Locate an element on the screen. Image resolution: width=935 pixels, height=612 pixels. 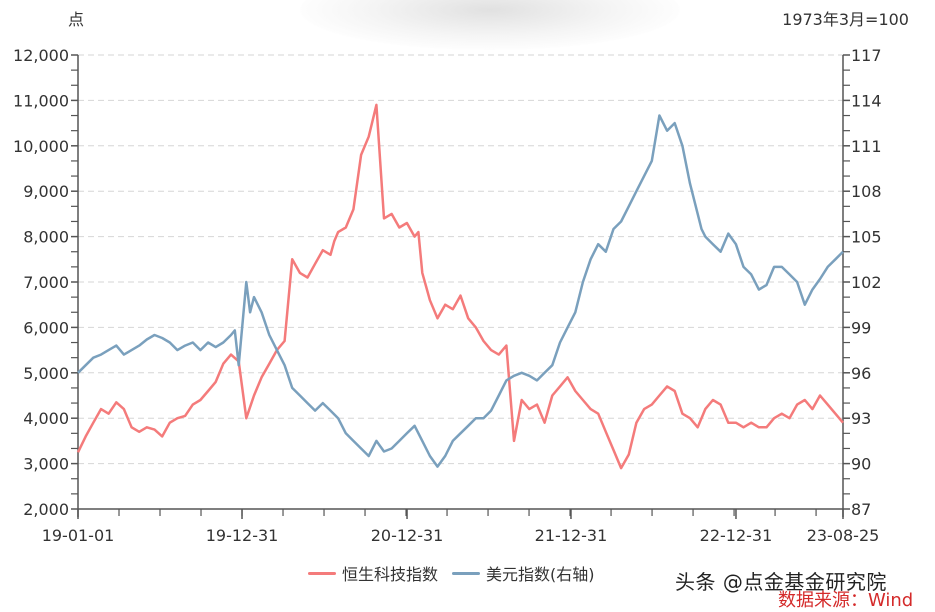
left-axis-tick-label: 9,000 is located at coordinates (46, 191).